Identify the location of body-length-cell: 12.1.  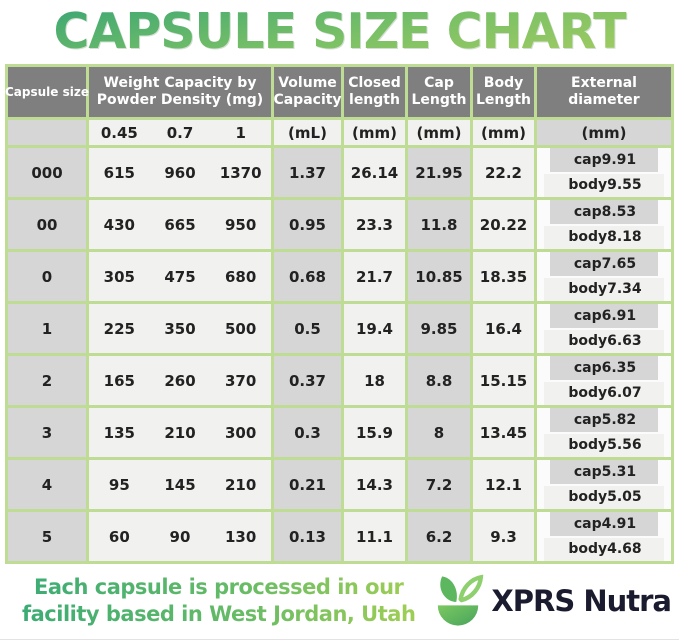
(503, 484).